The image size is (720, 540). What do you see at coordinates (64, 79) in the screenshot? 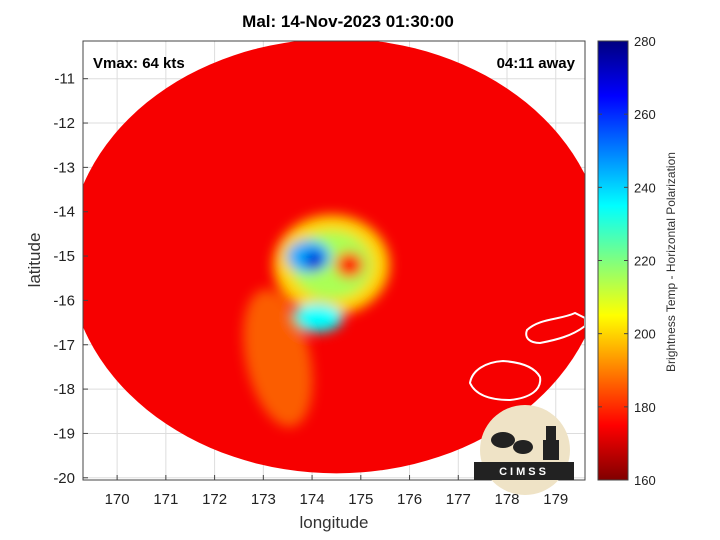
I see `y-tick-label: -11` at bounding box center [64, 79].